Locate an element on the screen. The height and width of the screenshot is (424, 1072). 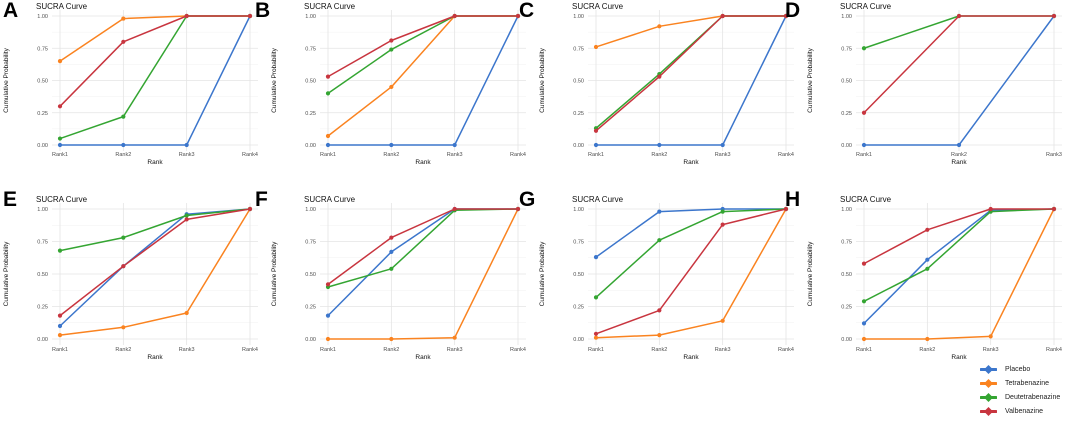
panel-letter-f: F is located at coordinates (261, 199).